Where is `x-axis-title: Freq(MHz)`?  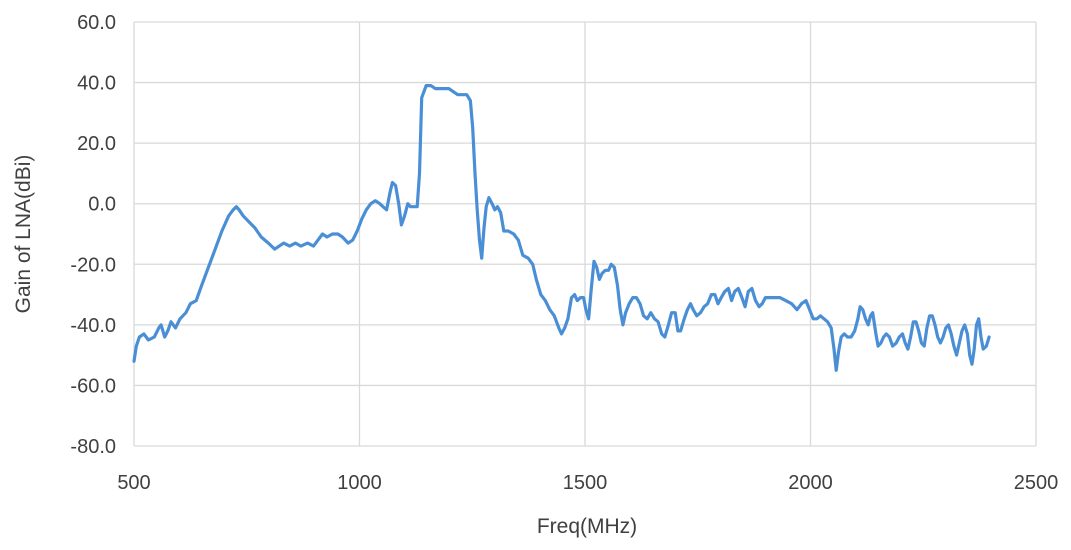
x-axis-title: Freq(MHz) is located at coordinates (587, 526).